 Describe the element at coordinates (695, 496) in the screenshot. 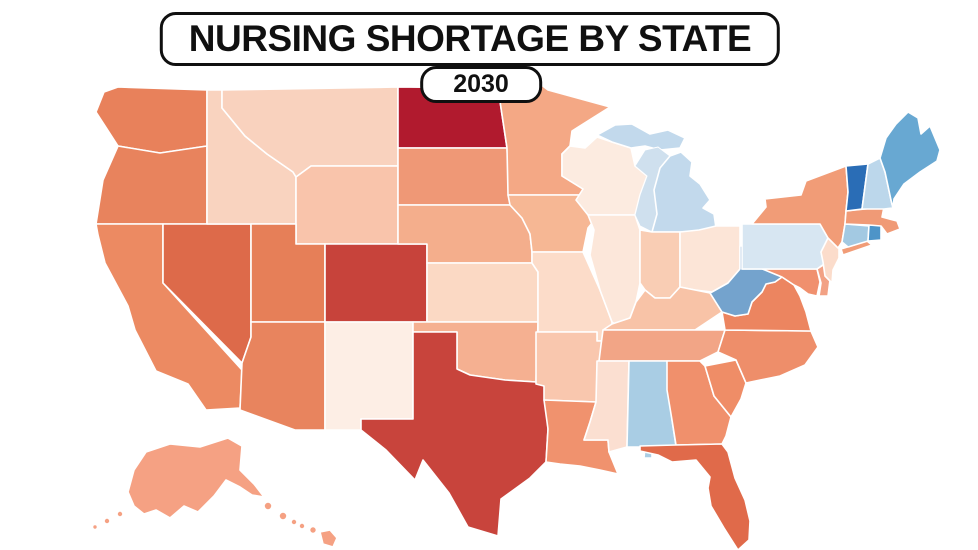

I see `state-florida` at that location.